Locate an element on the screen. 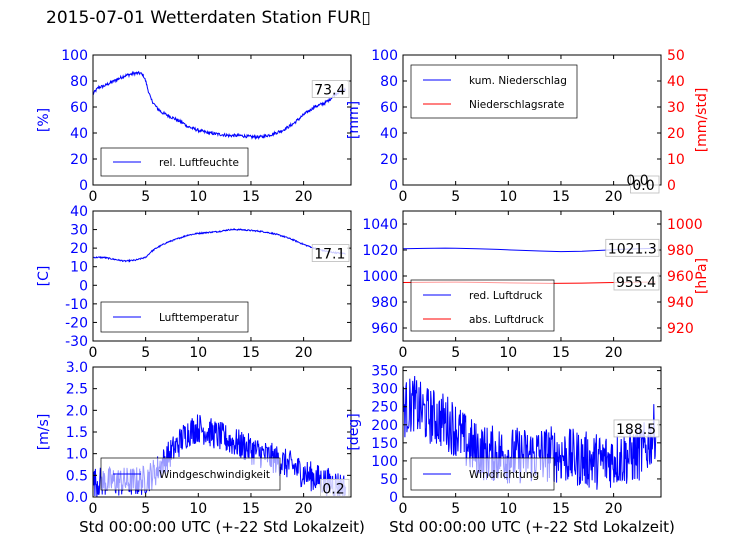 The height and width of the screenshot is (552, 736). last-value-label: 0.2 is located at coordinates (333, 489).